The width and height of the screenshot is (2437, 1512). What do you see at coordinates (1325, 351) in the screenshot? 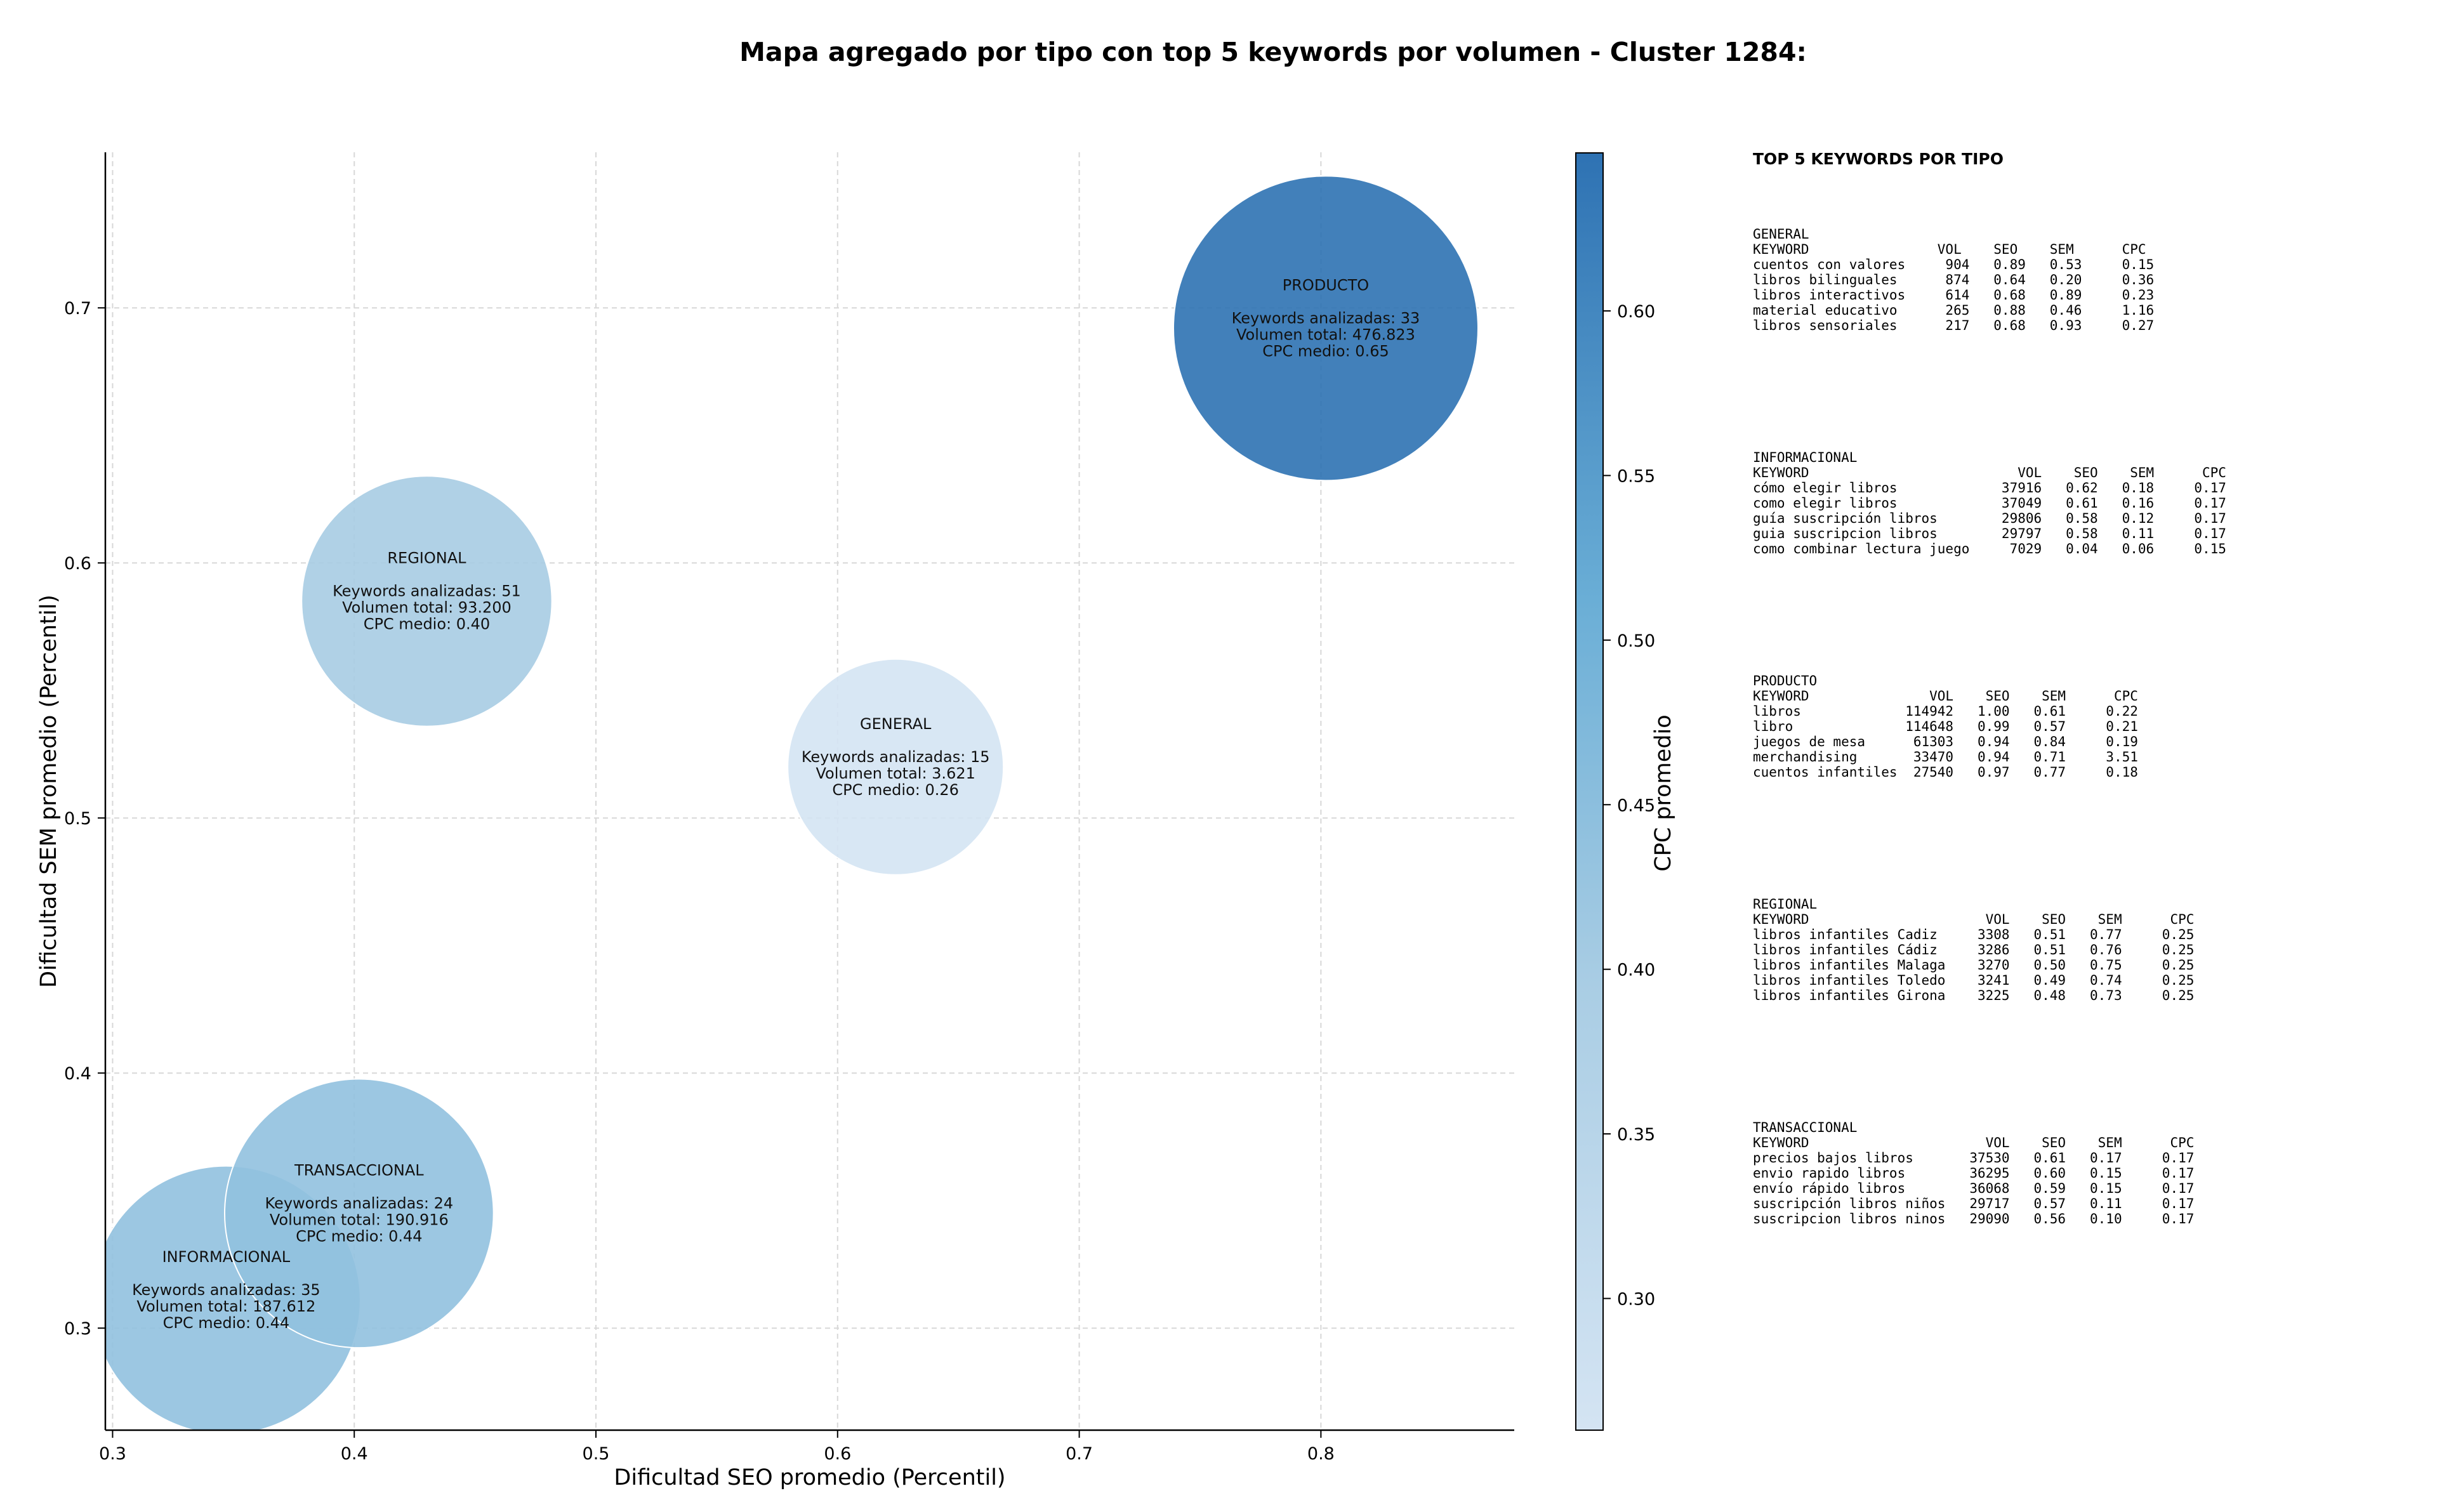
I see `bubble-stat-label: CPC medio: 0.65` at bounding box center [1325, 351].